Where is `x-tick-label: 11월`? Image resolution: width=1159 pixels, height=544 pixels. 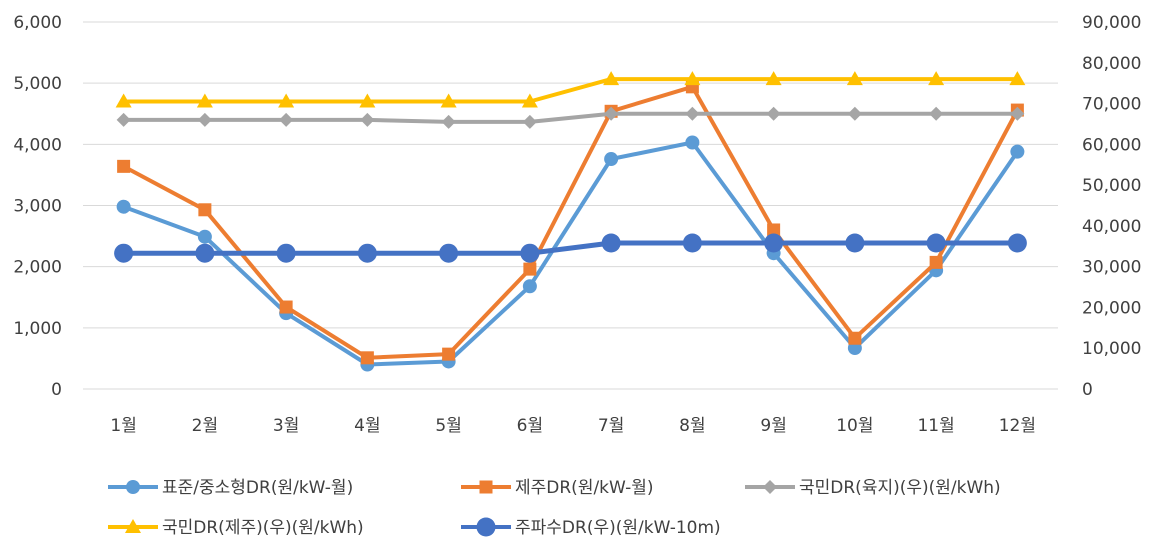 x-tick-label: 11월 is located at coordinates (935, 426).